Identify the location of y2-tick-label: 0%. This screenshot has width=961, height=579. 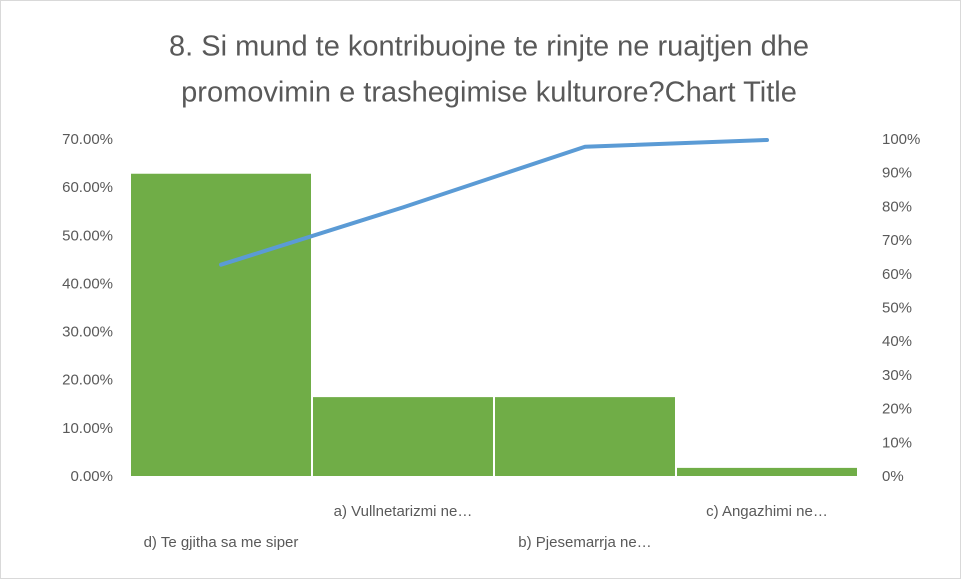
(893, 476).